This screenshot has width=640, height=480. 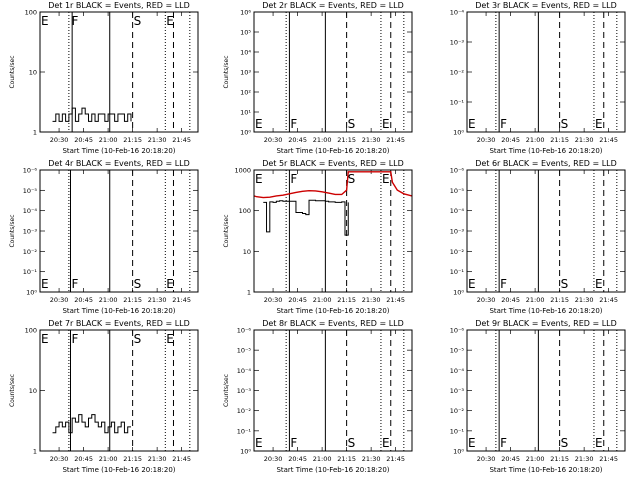 I want to click on panel-title: Det 2r BLACK = Events, RED = LLD, so click(x=333, y=5).